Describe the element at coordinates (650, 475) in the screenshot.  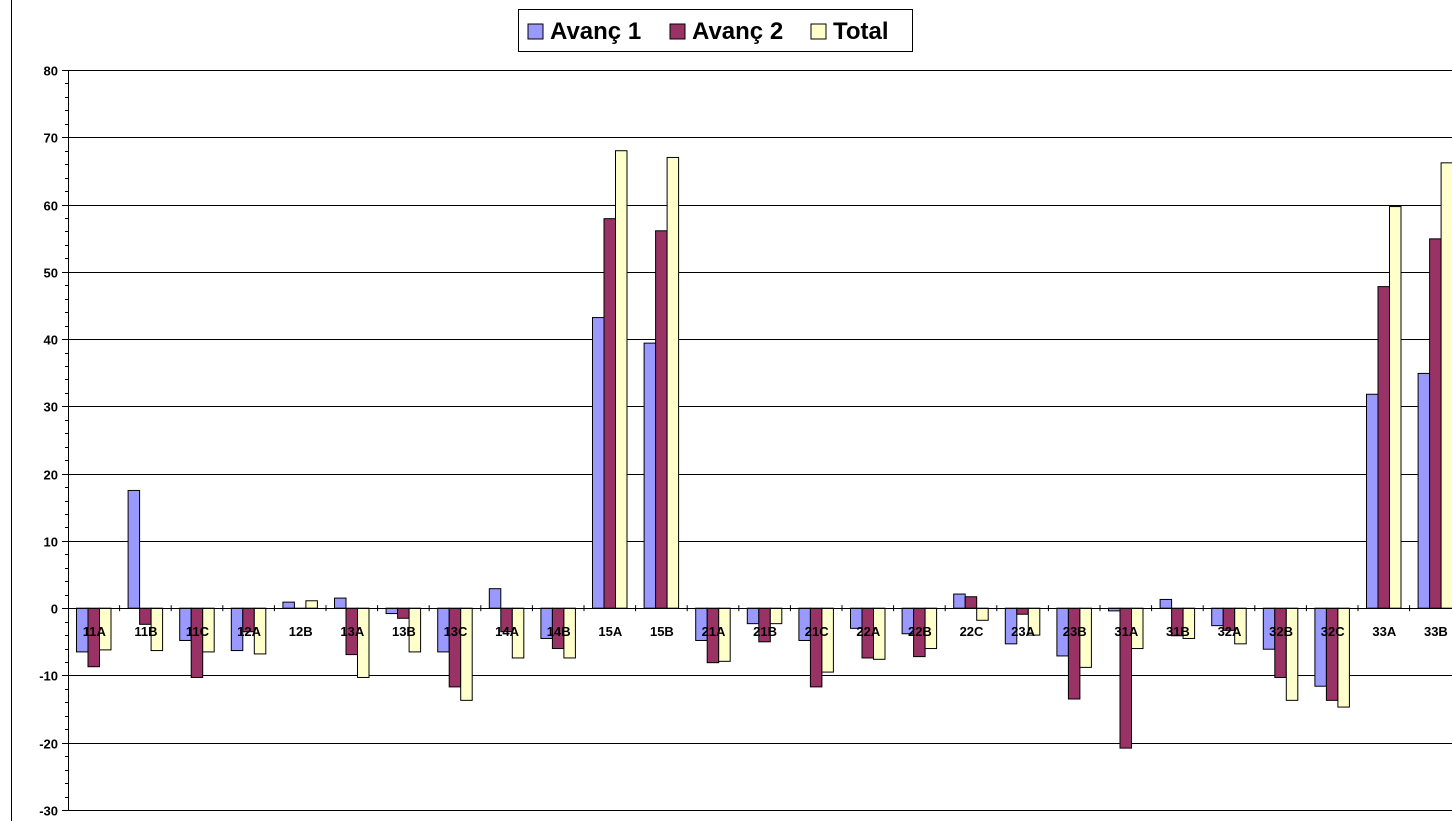
I see `bar-avan-1-15b` at that location.